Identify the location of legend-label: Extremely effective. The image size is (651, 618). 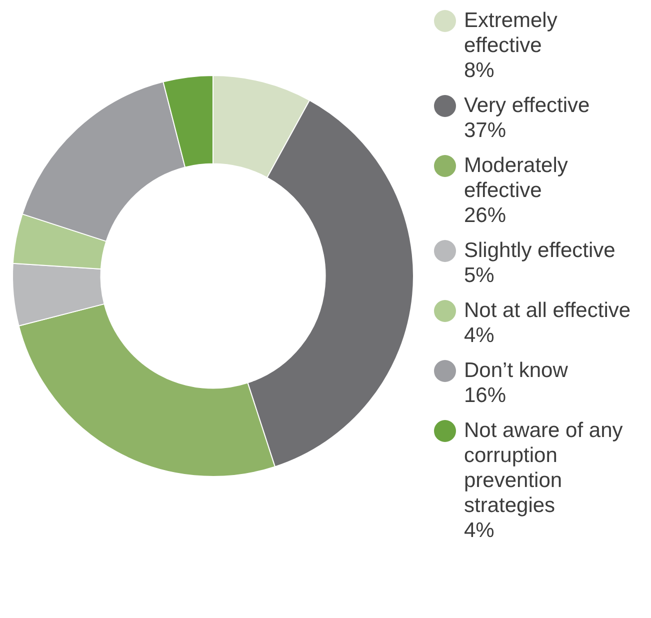
(511, 33).